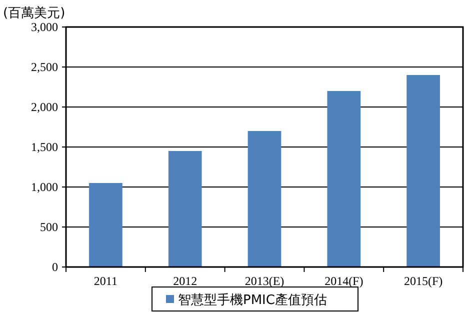 This screenshot has width=469, height=327. What do you see at coordinates (34, 13) in the screenshot?
I see `y-axis-title: (百萬美元)` at bounding box center [34, 13].